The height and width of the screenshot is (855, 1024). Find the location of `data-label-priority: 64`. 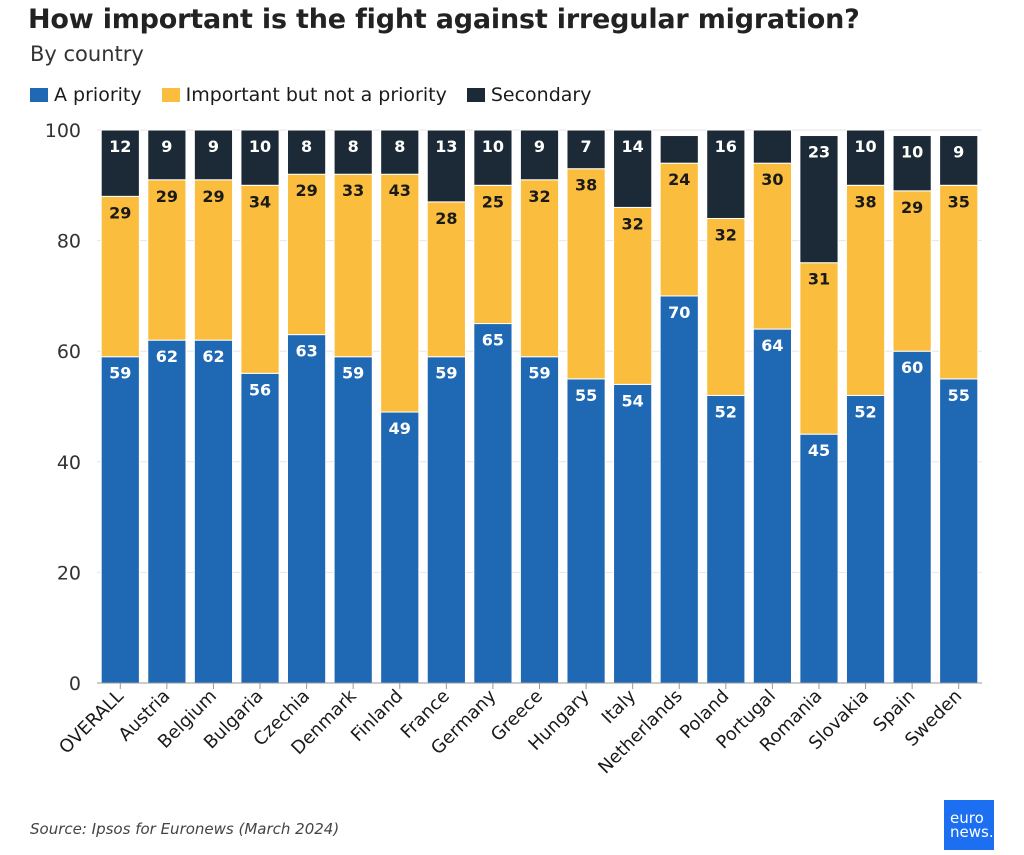

data-label-priority: 64 is located at coordinates (772, 345).